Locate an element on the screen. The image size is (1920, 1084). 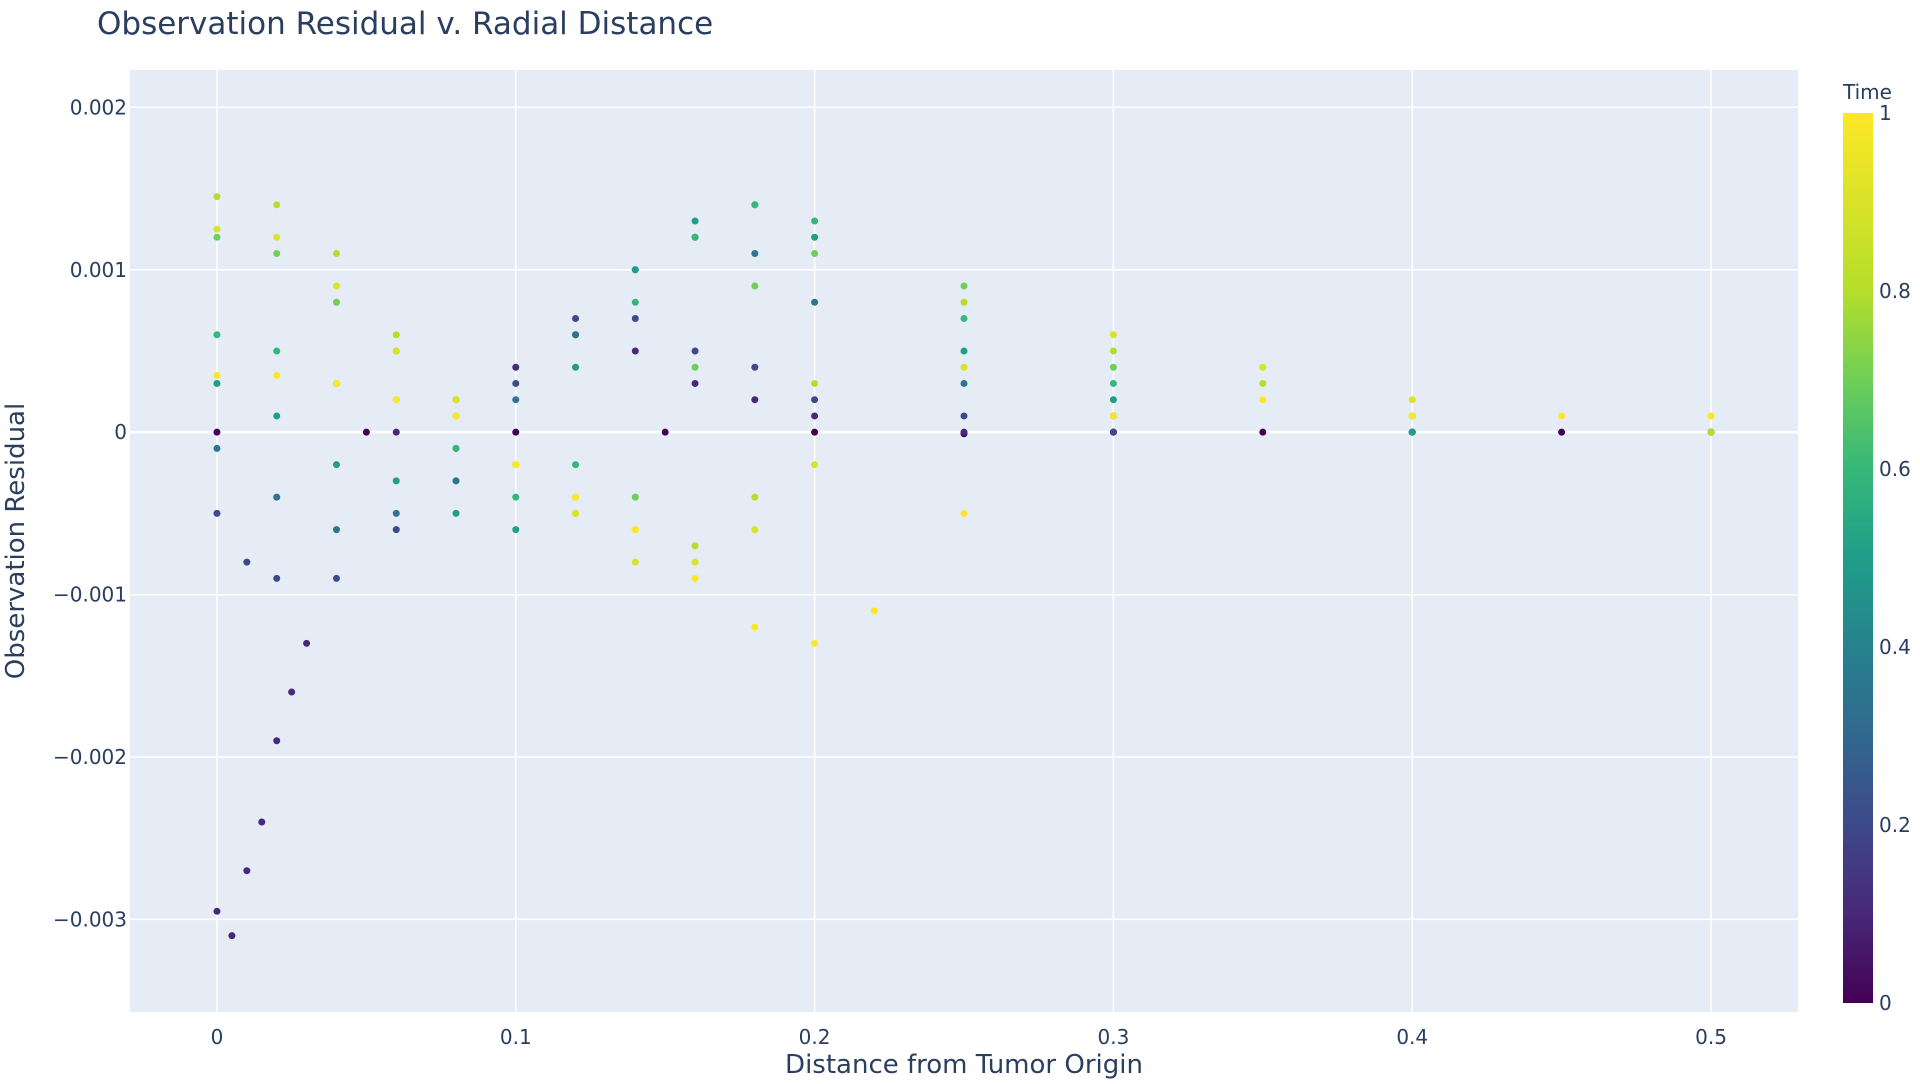
y-tick-label: 0.001 is located at coordinates (98, 270).